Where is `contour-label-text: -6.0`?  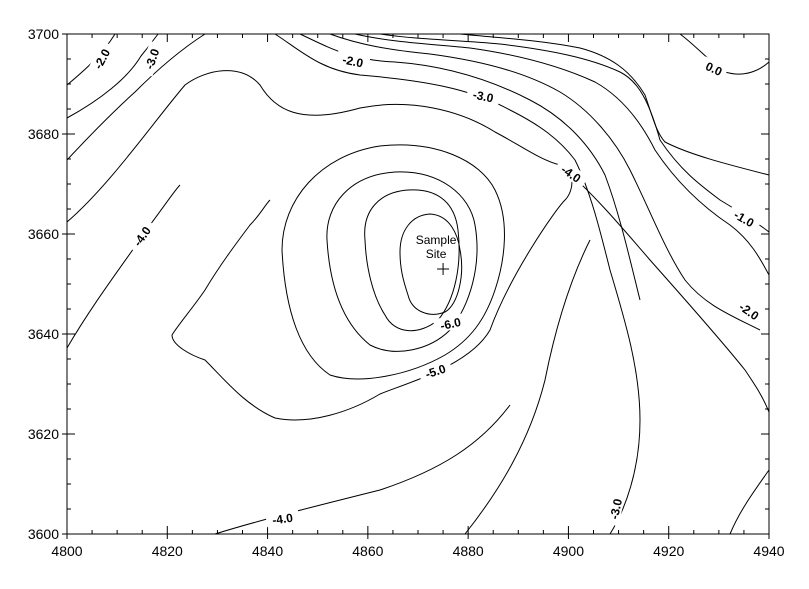 contour-label-text: -6.0 is located at coordinates (450, 324).